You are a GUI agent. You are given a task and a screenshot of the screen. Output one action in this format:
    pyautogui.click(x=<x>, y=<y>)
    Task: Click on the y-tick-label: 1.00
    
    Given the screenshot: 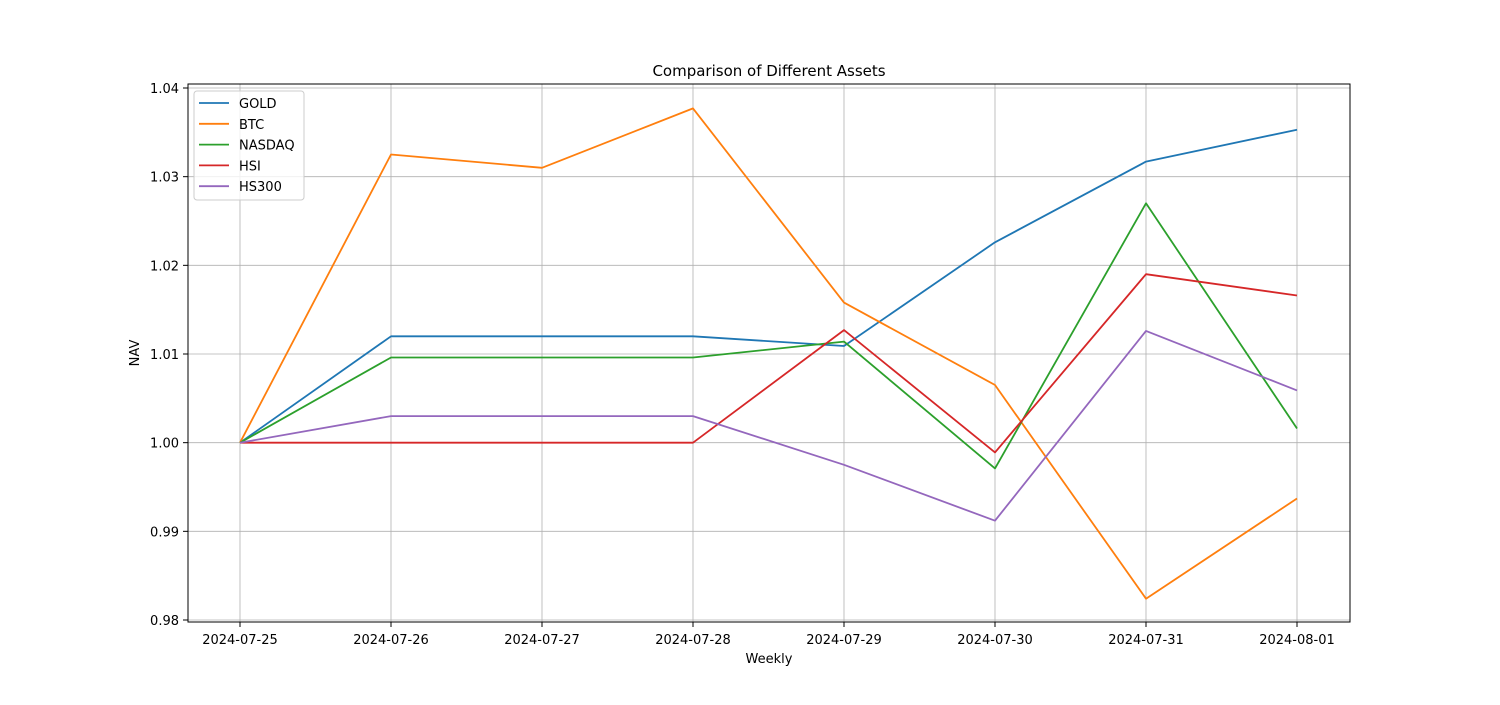 What is the action you would take?
    pyautogui.click(x=164, y=444)
    